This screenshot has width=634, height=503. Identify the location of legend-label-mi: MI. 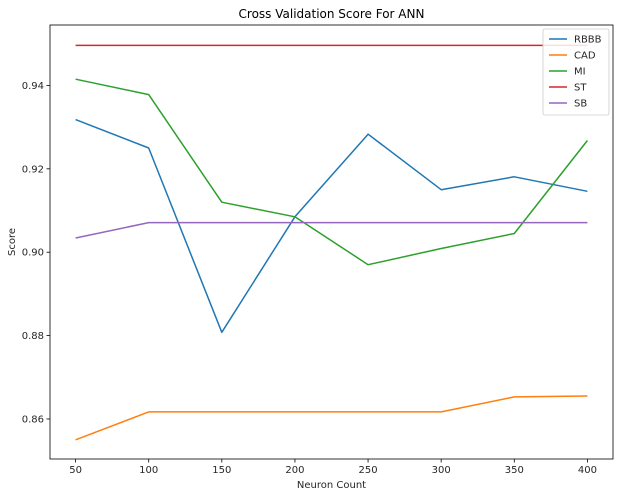
(580, 72).